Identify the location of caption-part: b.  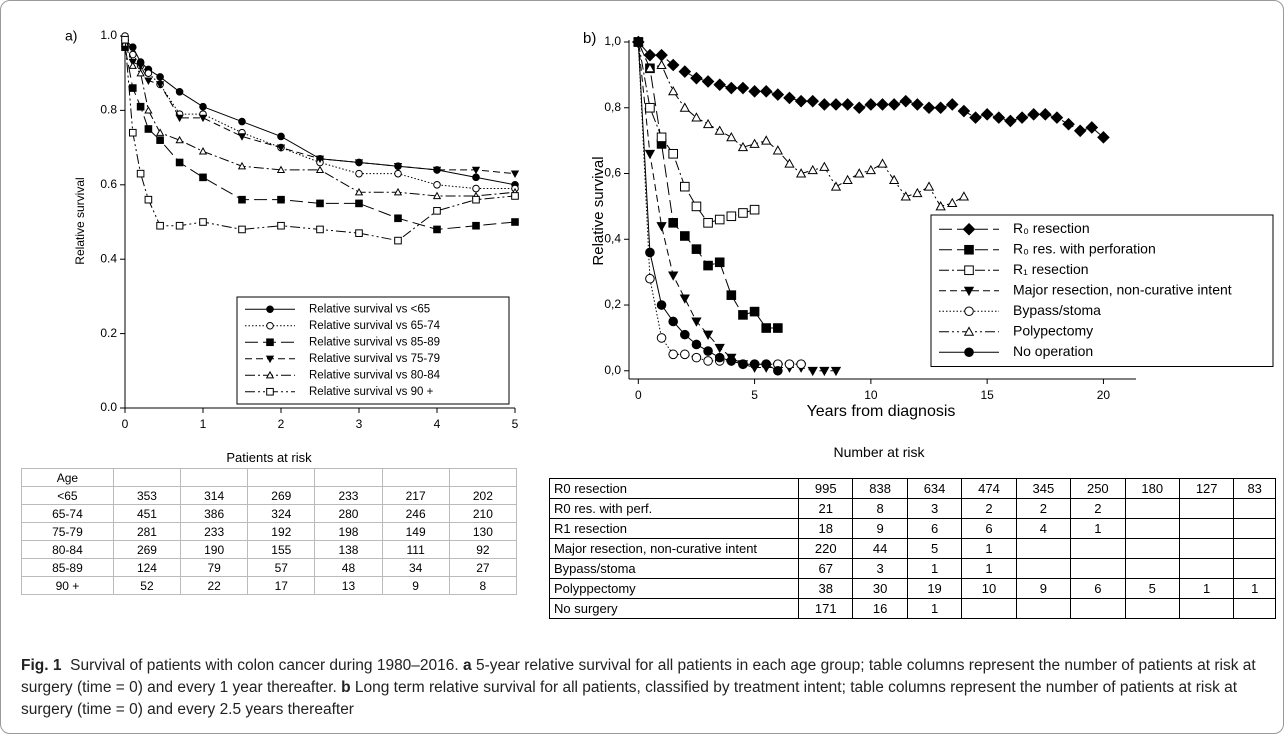
(346, 687).